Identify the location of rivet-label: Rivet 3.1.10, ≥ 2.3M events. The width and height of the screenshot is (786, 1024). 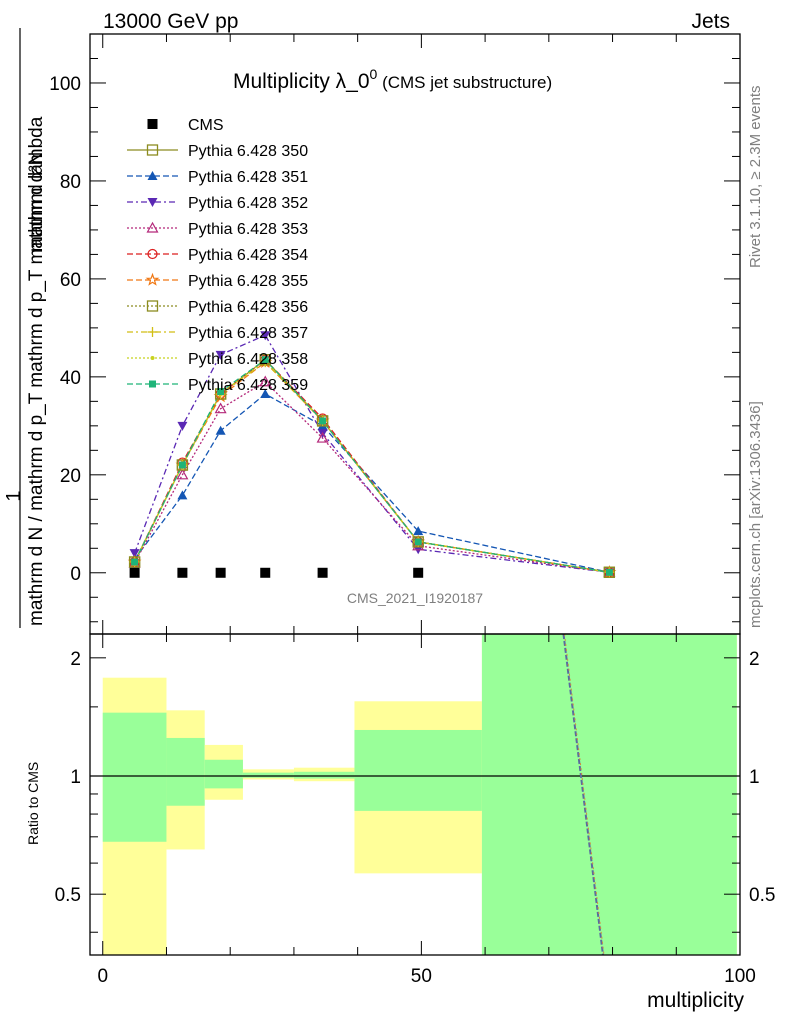
(755, 177).